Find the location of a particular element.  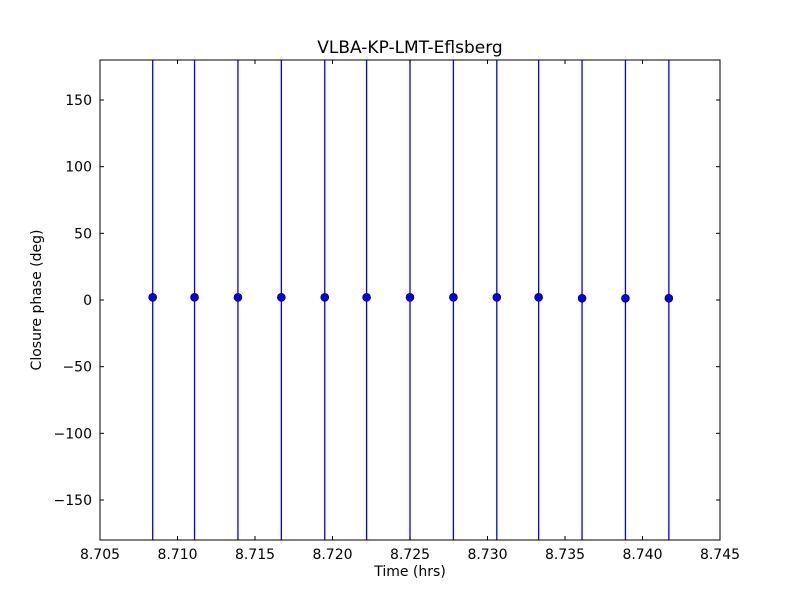

y-axis-label: Closure phase (deg) is located at coordinates (37, 300).